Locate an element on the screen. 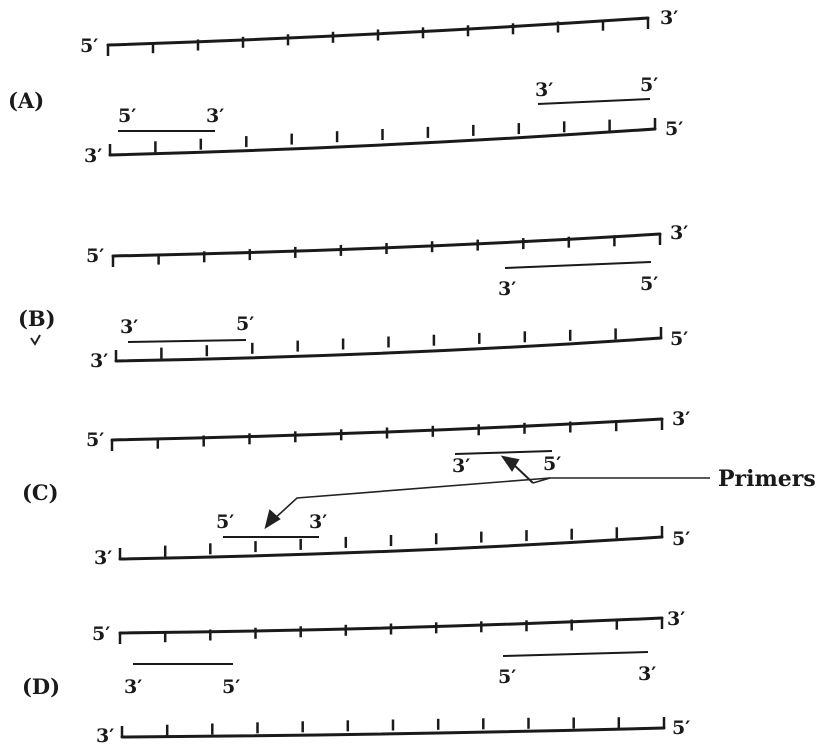  option-b-primer-1: 3′ 5′ is located at coordinates (578, 280).